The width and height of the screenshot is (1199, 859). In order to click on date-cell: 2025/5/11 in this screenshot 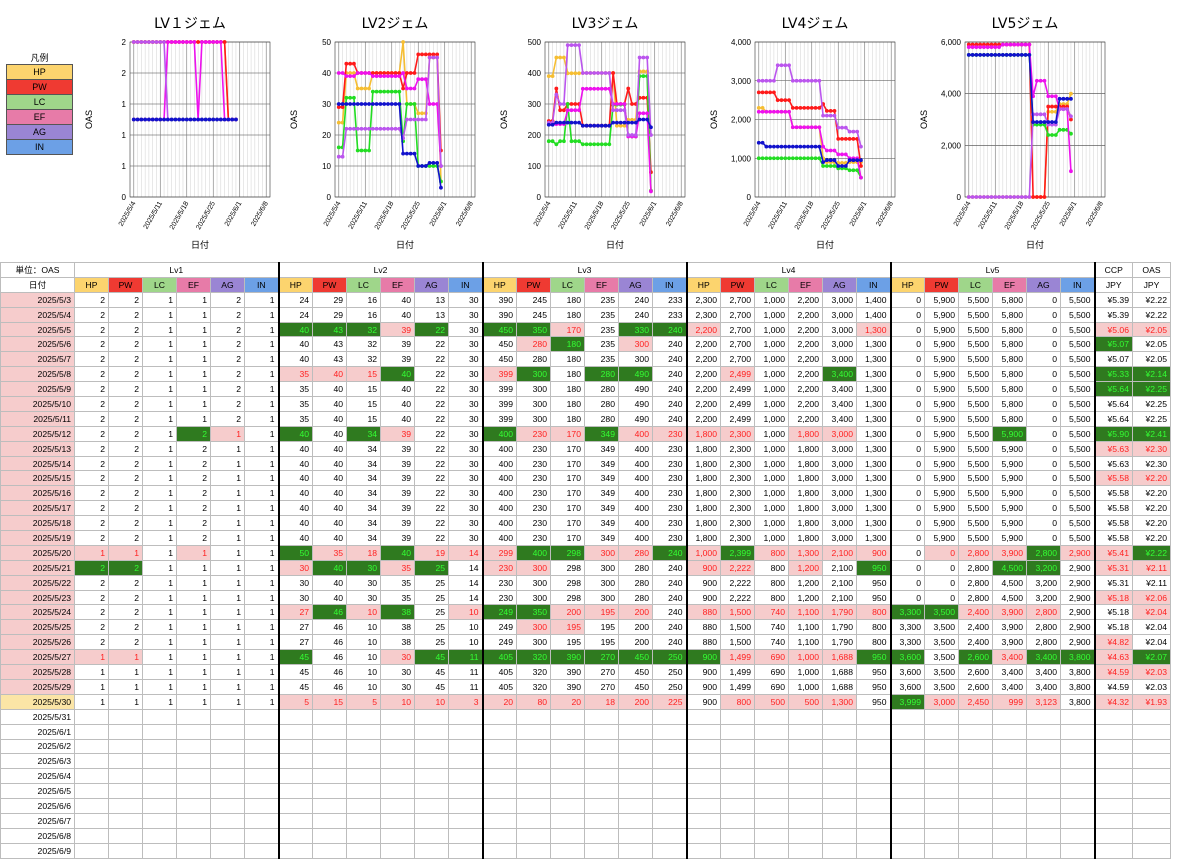, I will do `click(37, 418)`.